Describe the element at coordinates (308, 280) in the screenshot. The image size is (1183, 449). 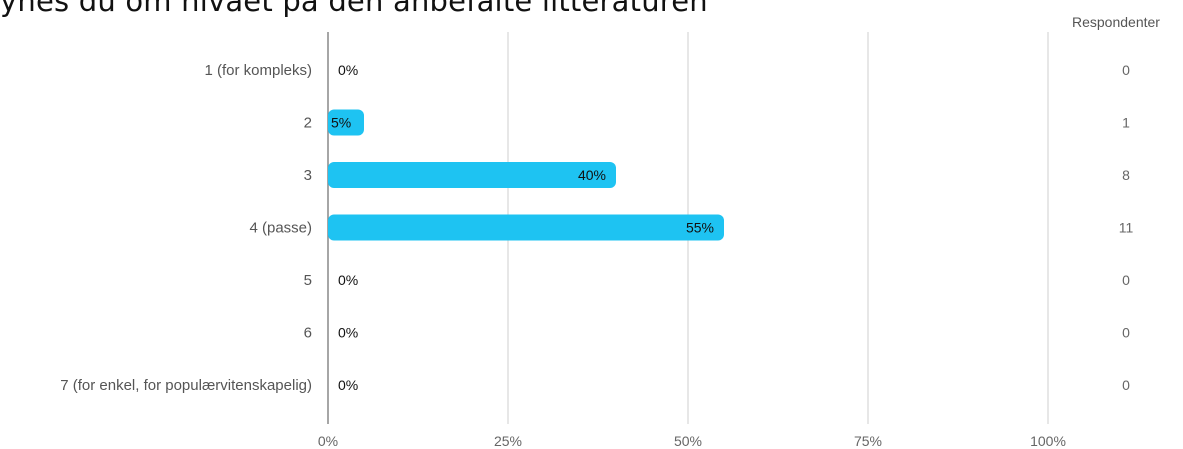
I see `category-label: 5` at that location.